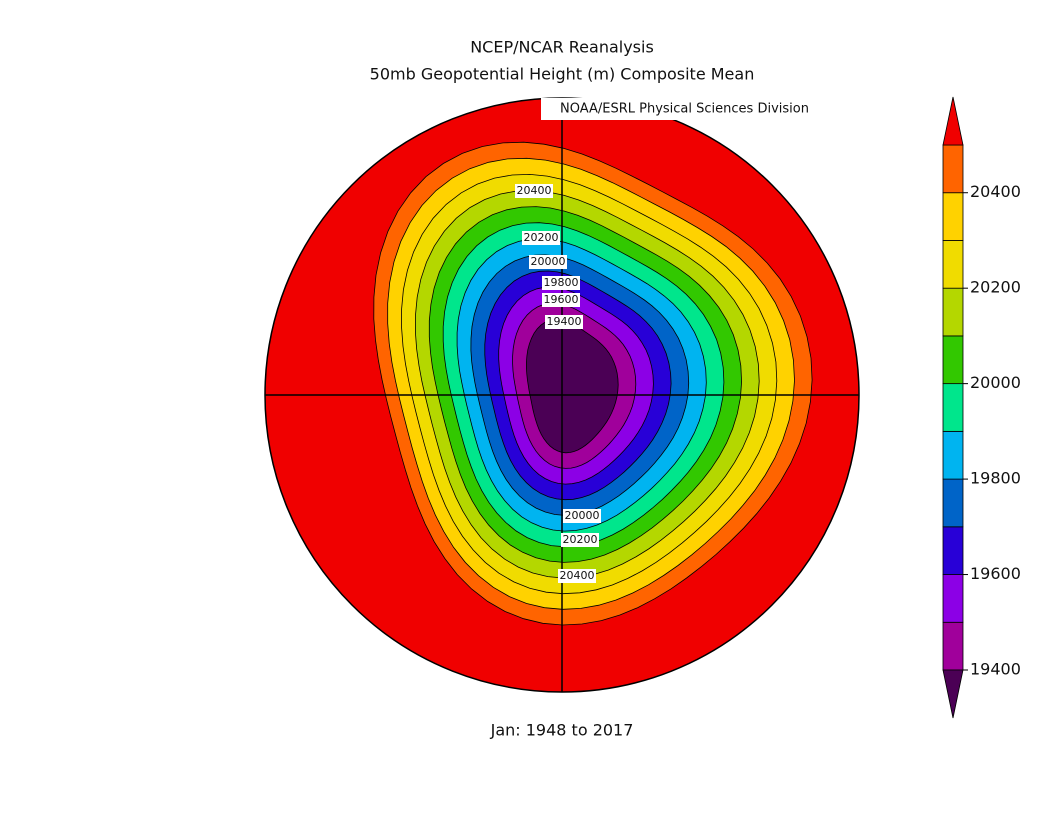 This screenshot has width=1050, height=817. I want to click on credit-box, so click(698, 109).